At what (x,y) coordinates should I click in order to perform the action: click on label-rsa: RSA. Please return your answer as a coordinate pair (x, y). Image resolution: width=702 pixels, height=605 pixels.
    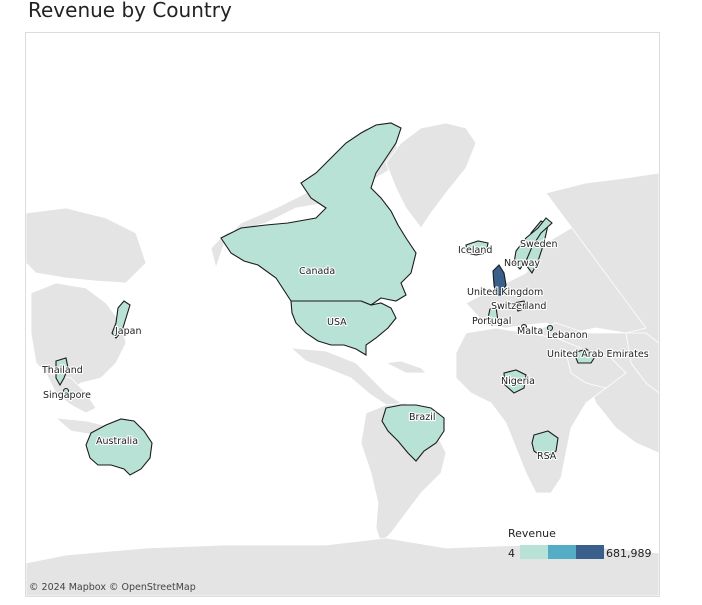
    Looking at the image, I should click on (547, 456).